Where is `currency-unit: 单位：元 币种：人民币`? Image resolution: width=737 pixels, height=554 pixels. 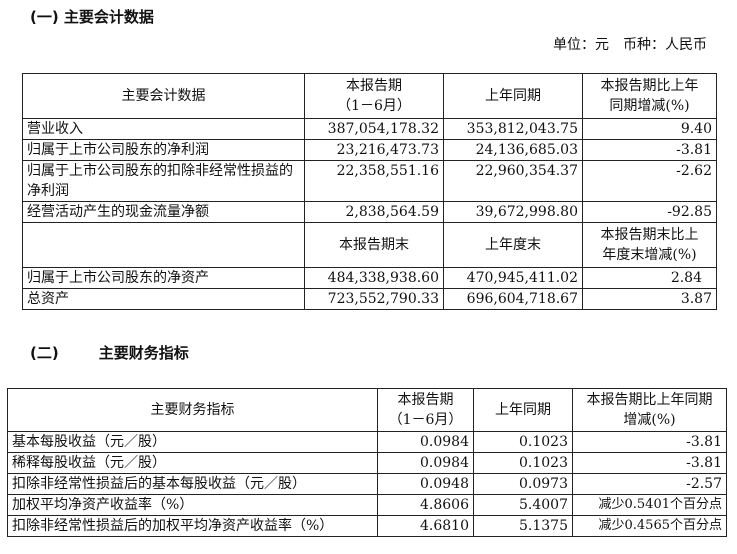 currency-unit: 单位：元 币种：人民币 is located at coordinates (630, 45).